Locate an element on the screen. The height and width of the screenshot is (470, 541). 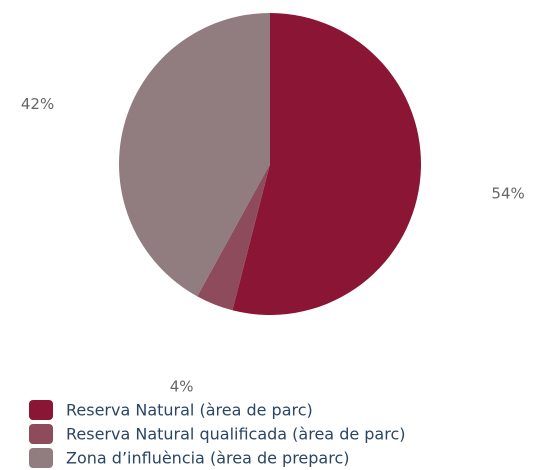
legend-label: Zona d’influència (àrea de preparc) is located at coordinates (208, 458).